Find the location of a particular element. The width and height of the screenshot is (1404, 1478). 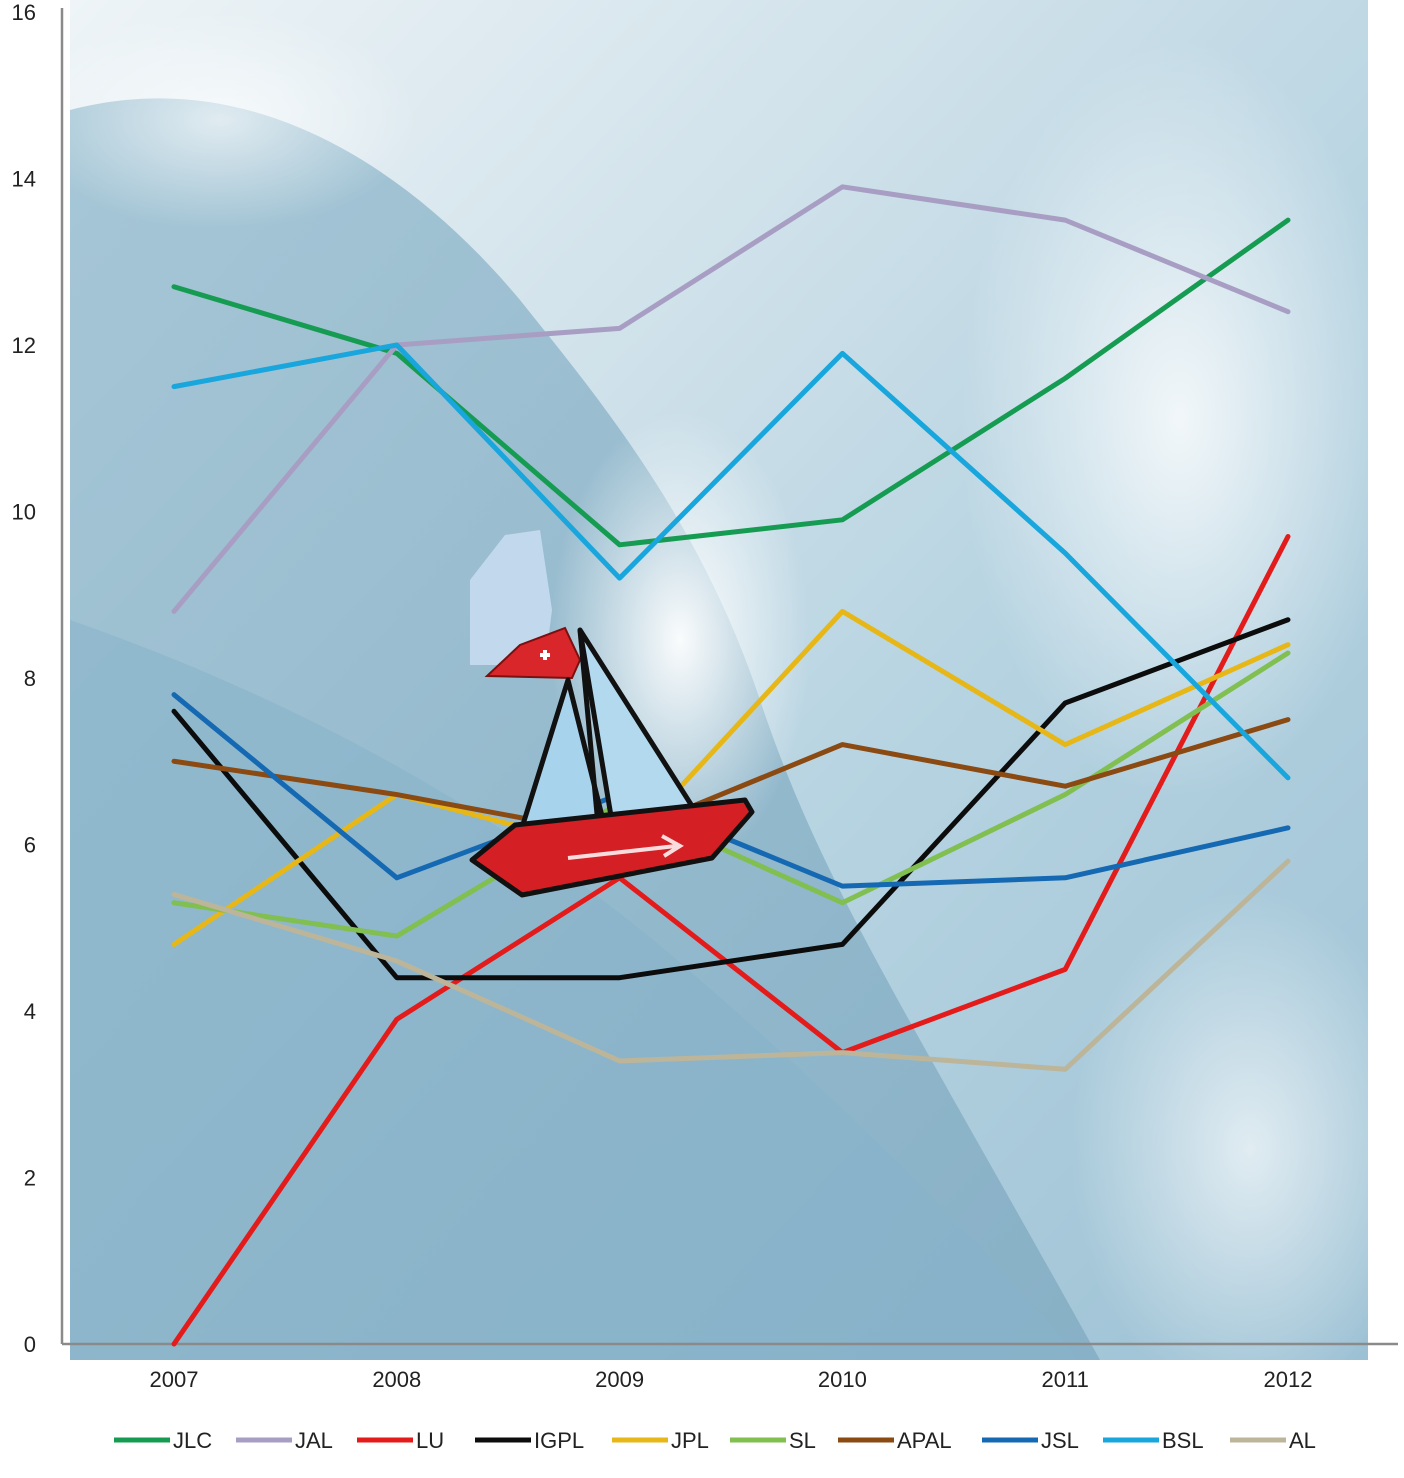

x-tick-label: 2012 is located at coordinates (1288, 1379).